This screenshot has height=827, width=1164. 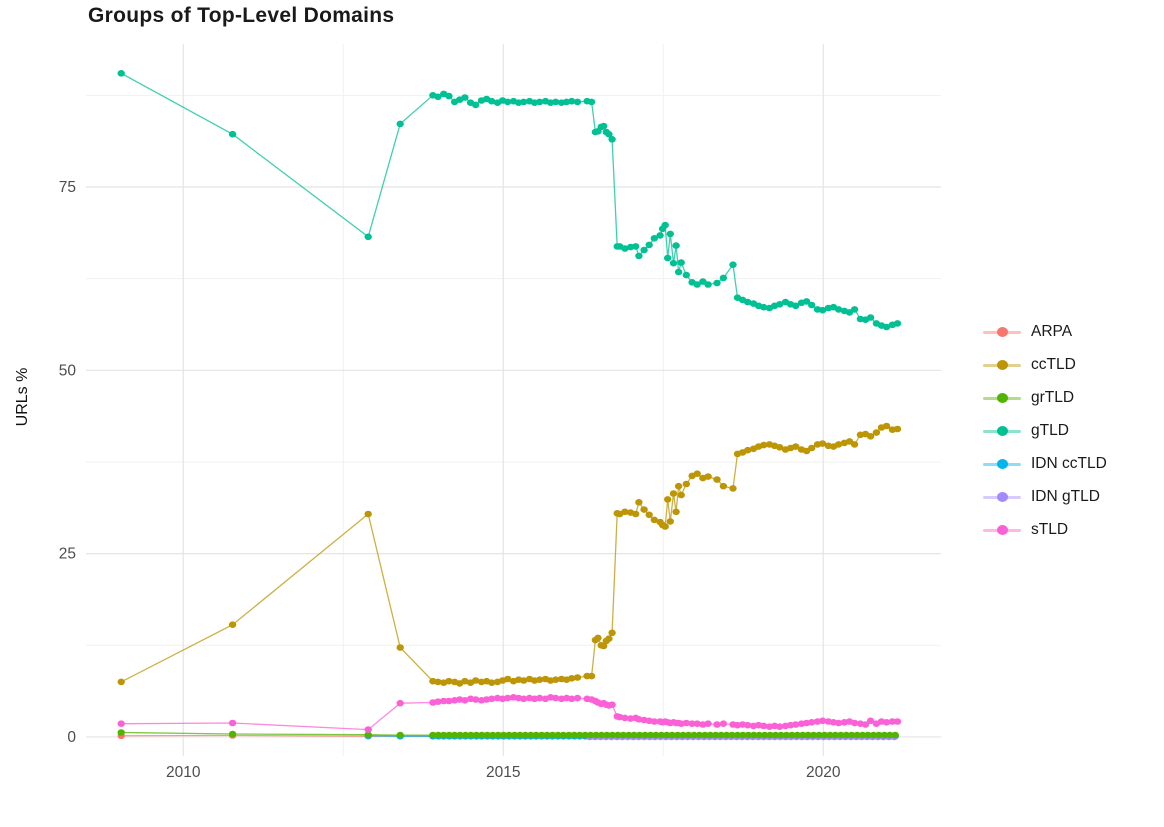 I want to click on y-tick-label: 50, so click(x=68, y=370).